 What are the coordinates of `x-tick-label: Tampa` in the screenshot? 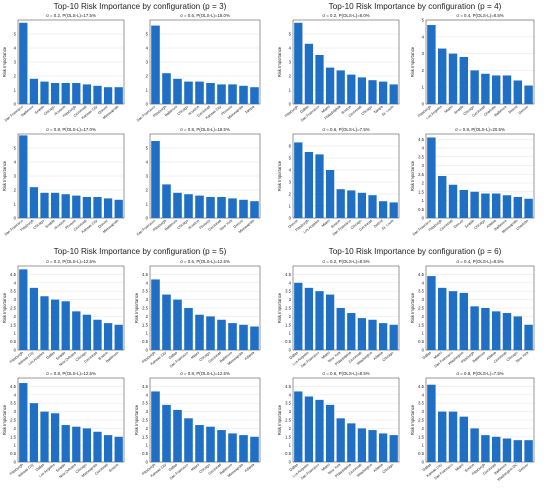 It's located at (249, 110).